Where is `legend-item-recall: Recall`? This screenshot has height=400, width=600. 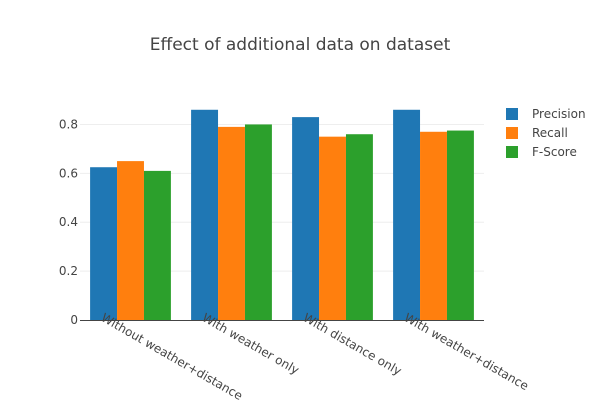 legend-item-recall: Recall is located at coordinates (537, 133).